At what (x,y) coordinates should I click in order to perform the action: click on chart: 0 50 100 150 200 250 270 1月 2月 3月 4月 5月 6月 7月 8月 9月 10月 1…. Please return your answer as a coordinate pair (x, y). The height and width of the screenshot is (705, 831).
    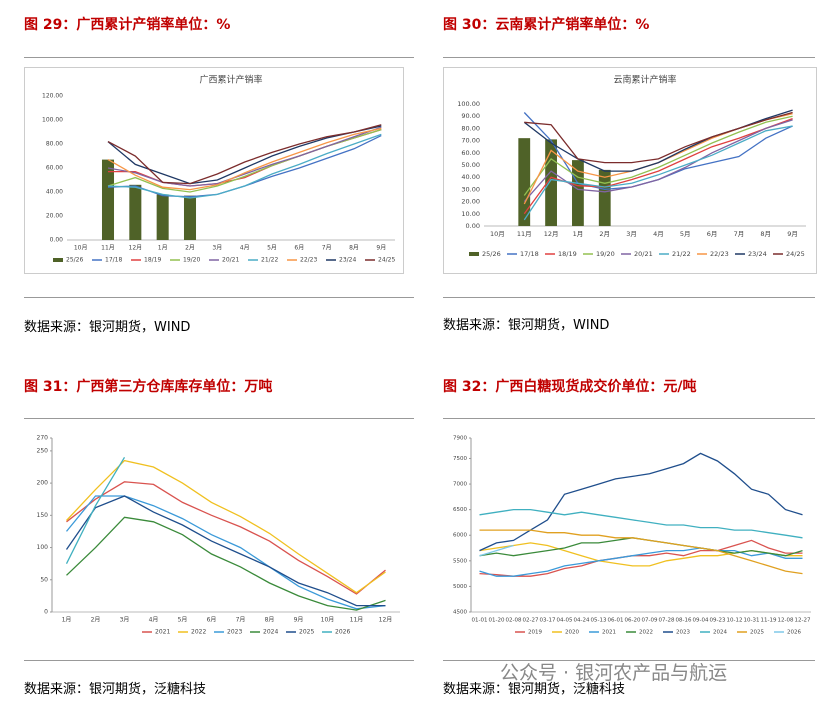
    Looking at the image, I should click on (218, 535).